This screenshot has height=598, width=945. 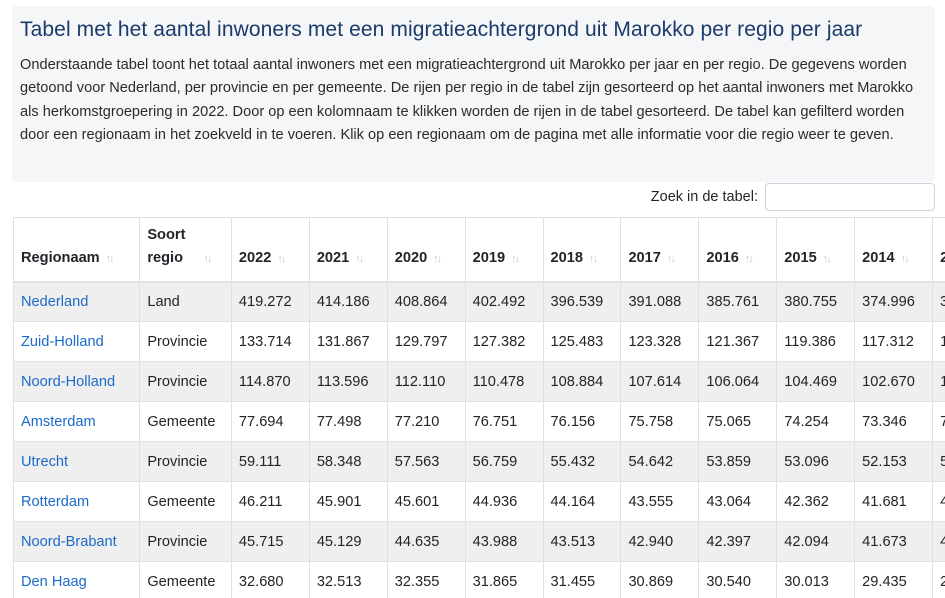 What do you see at coordinates (270, 341) in the screenshot?
I see `value-cell: 133.714` at bounding box center [270, 341].